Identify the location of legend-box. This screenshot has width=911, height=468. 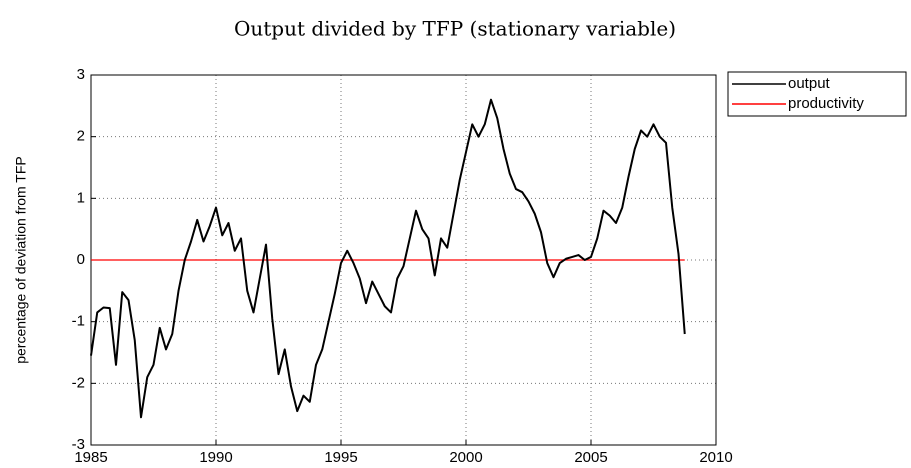
(817, 94).